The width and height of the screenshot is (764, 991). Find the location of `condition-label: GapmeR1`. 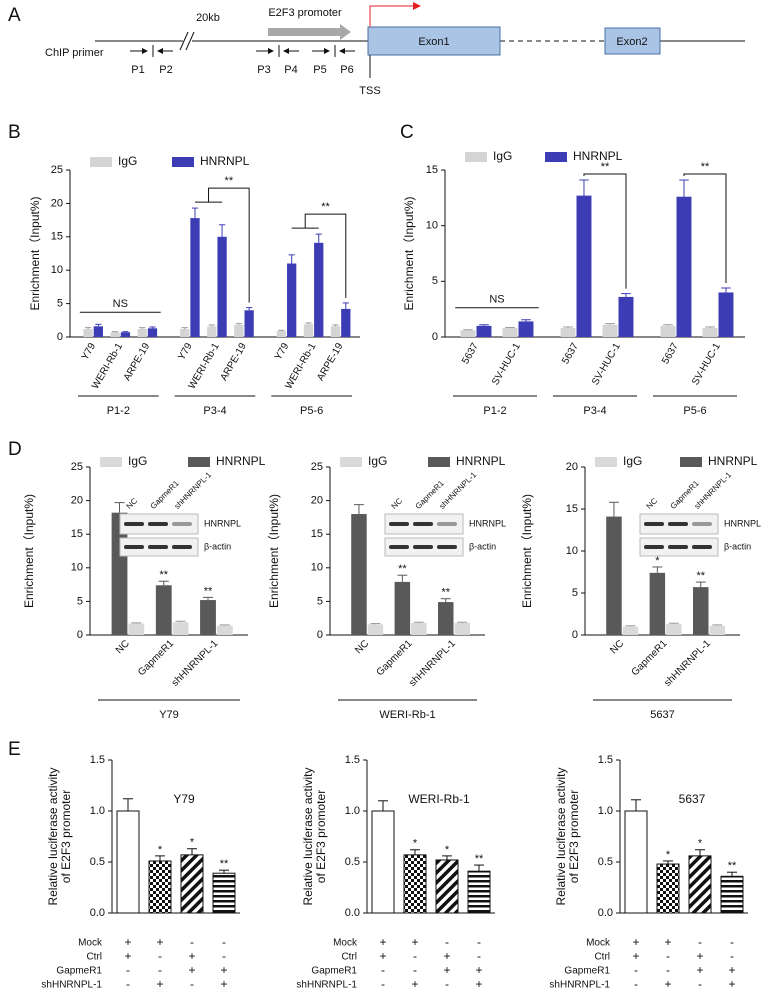

condition-label: GapmeR1 is located at coordinates (334, 971).